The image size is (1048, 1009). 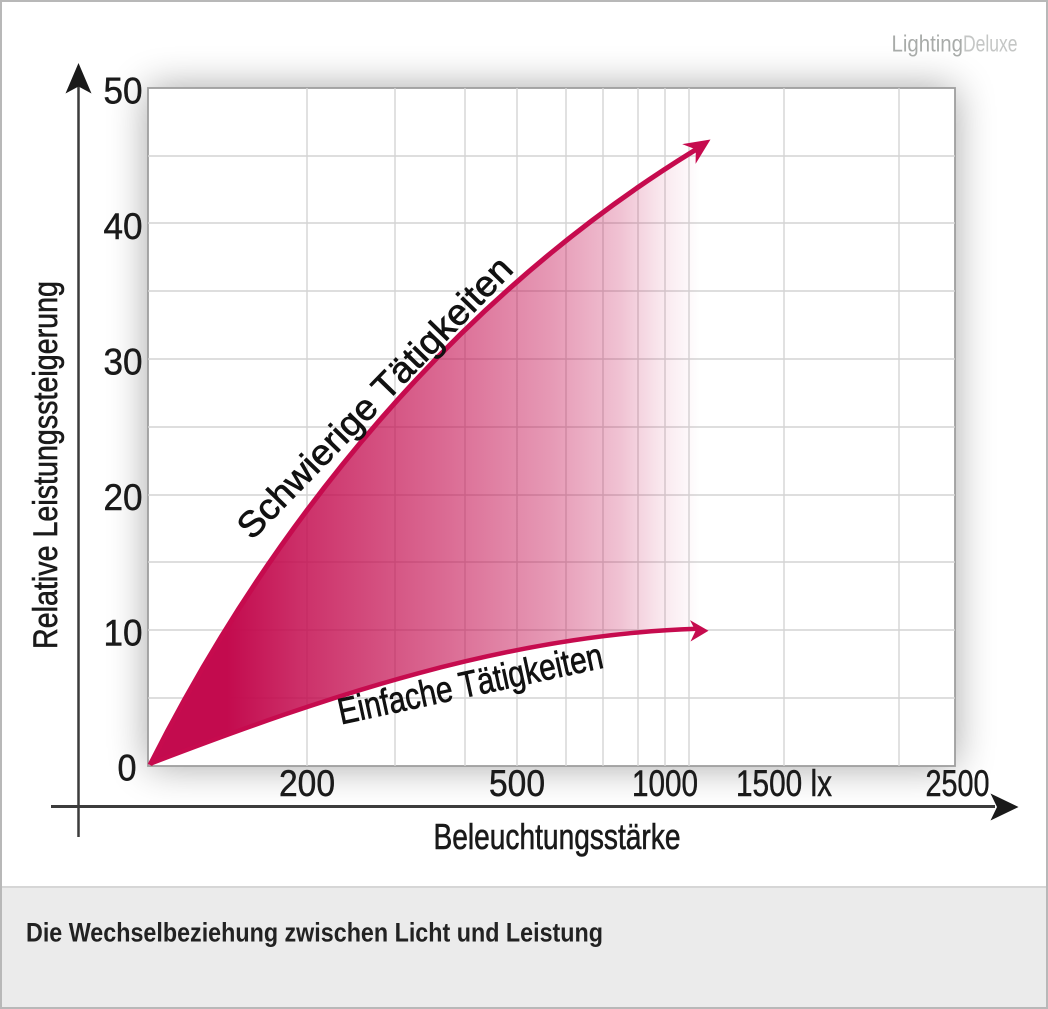 I want to click on svg-text: 1500 lx, so click(x=784, y=783).